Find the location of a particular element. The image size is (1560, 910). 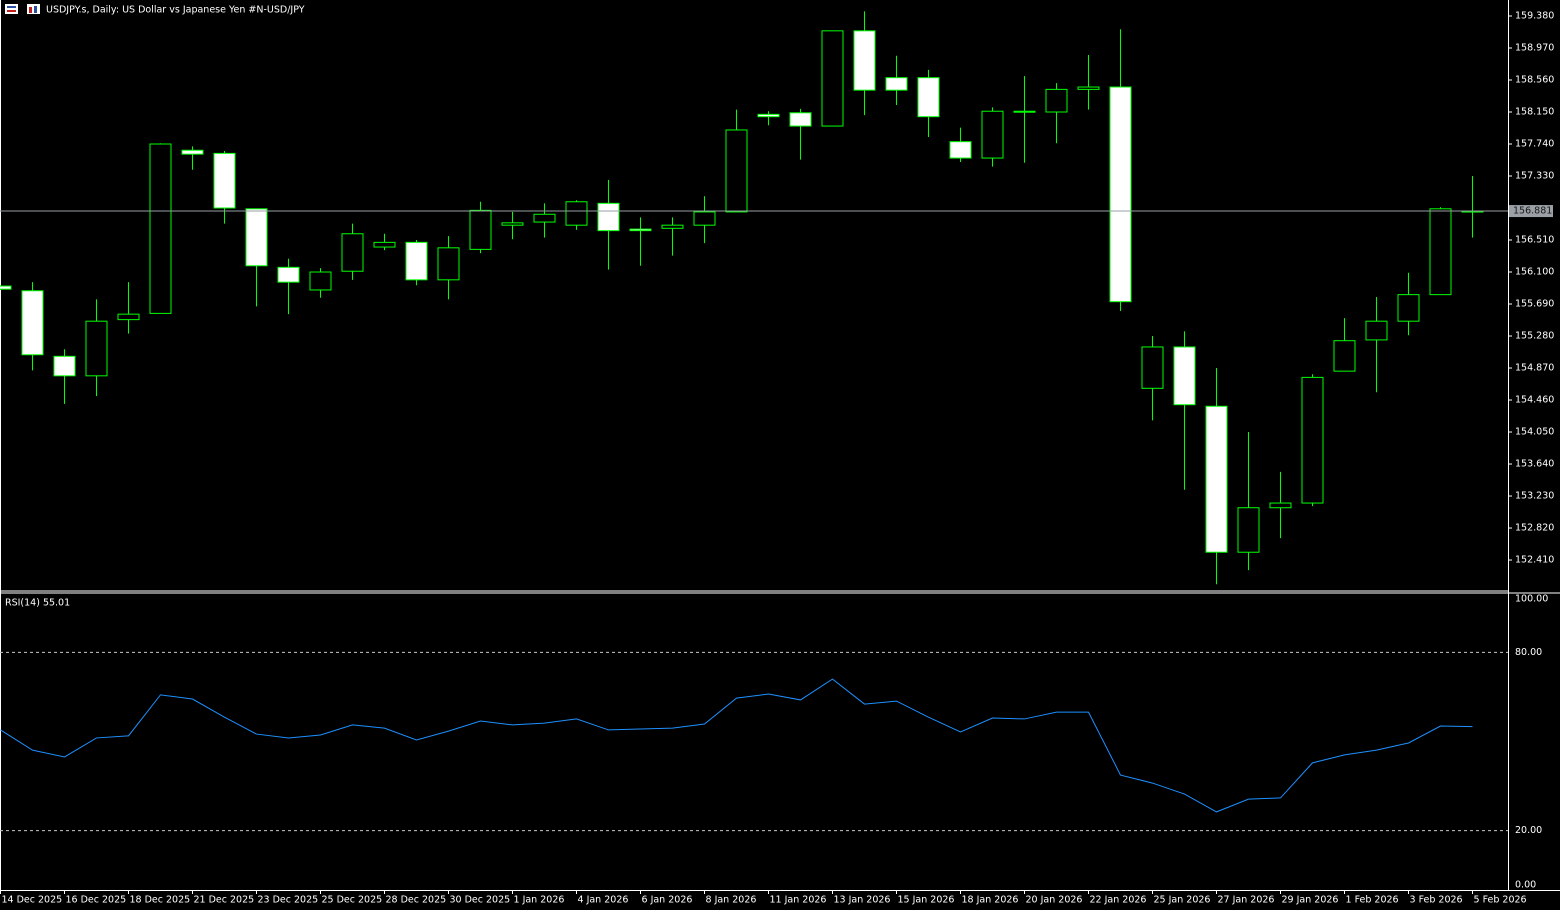

y-tick-label: 158.970 is located at coordinates (1534, 48).